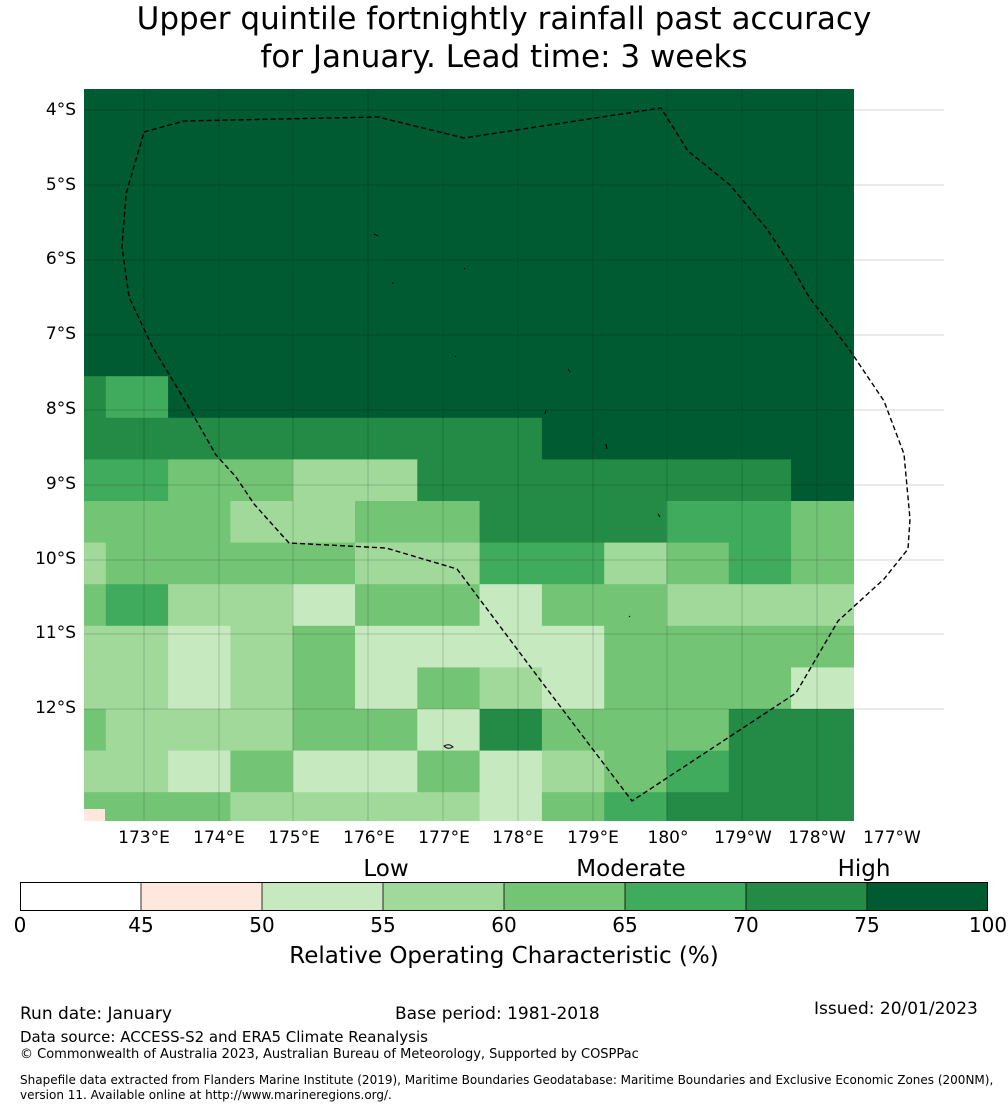 This screenshot has width=1008, height=1110. What do you see at coordinates (892, 838) in the screenshot?
I see `longitude-tick-label: 177°W` at bounding box center [892, 838].